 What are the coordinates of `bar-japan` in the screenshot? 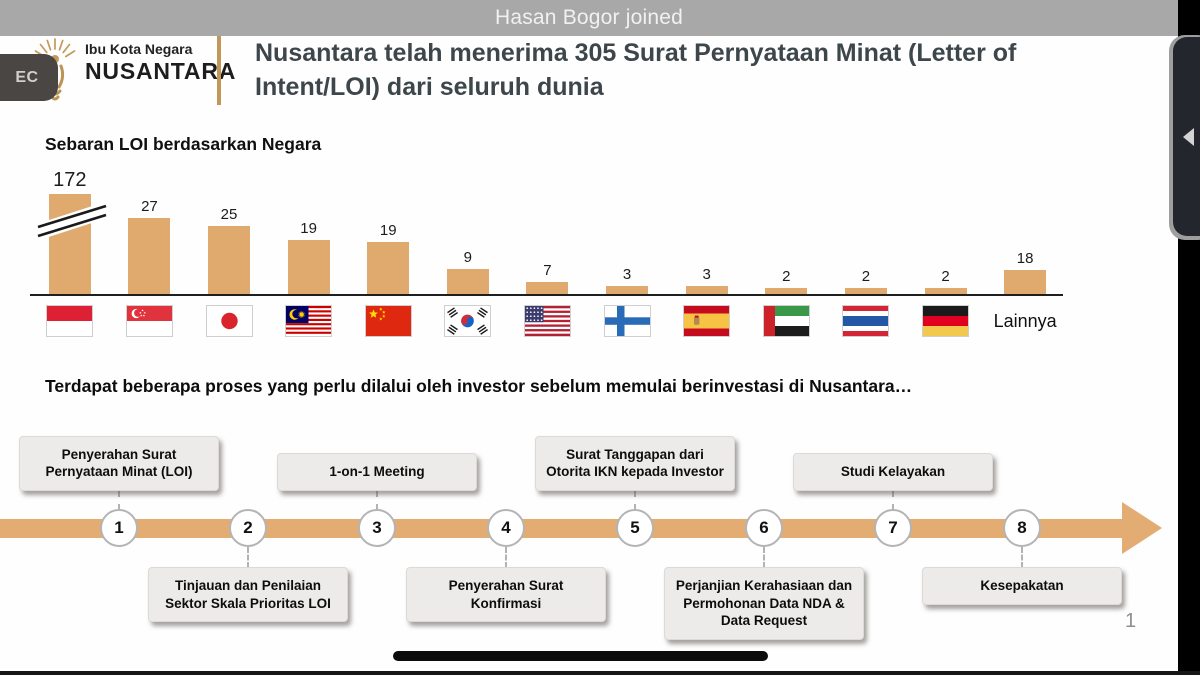 It's located at (229, 260).